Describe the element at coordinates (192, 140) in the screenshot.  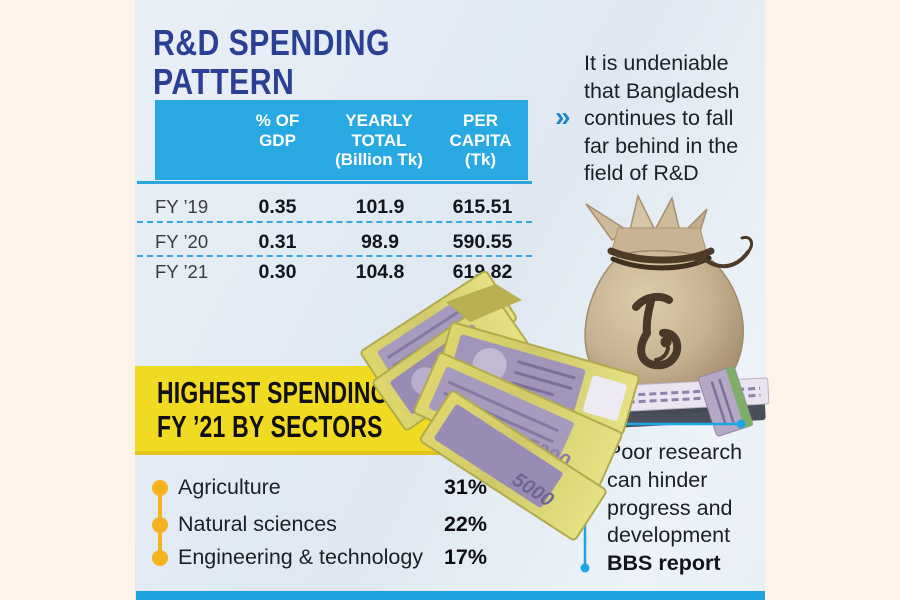
I see `table-header-spacer` at that location.